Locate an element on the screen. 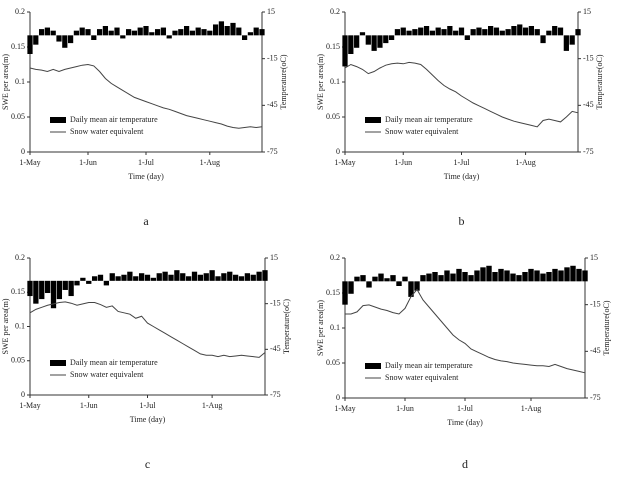 This screenshot has height=477, width=620. y2-axis-label: Temperature(oC) is located at coordinates (286, 326).